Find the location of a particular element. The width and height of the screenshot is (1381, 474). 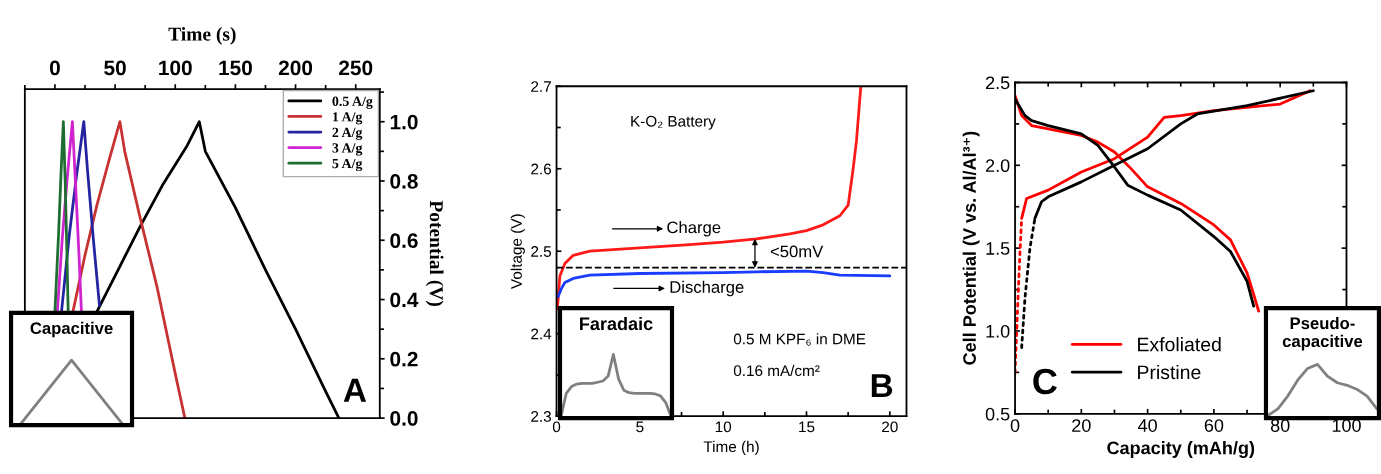

y-tick-label: 0.0 is located at coordinates (404, 418).